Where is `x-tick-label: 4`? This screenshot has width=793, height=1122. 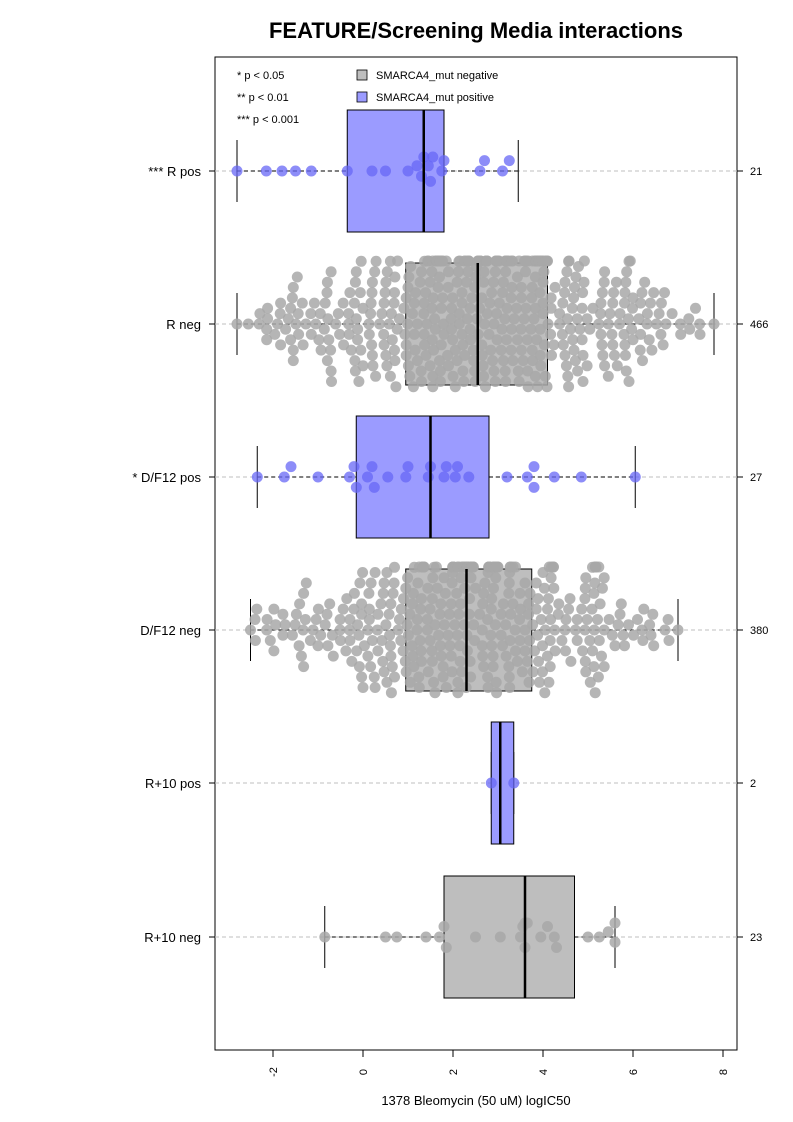 x-tick-label: 4 is located at coordinates (544, 1072).